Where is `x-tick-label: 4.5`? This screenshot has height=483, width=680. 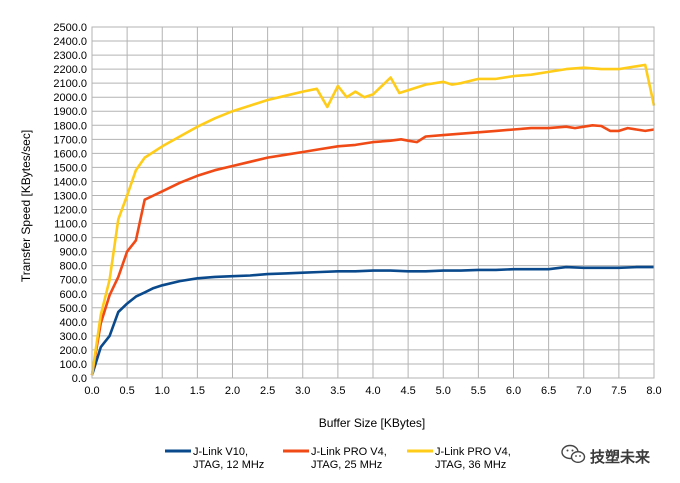
x-tick-label: 4.5 is located at coordinates (407, 391).